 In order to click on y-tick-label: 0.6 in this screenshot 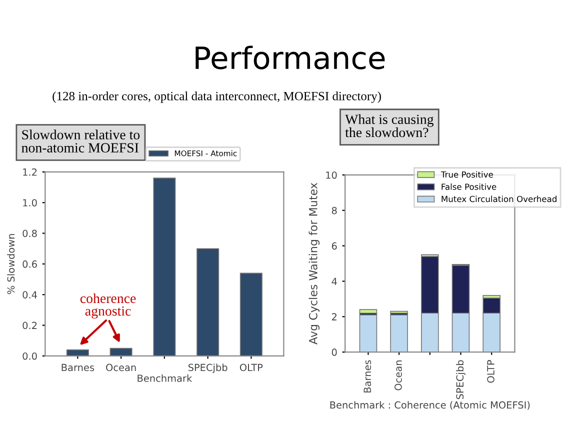, I will do `click(29, 264)`.